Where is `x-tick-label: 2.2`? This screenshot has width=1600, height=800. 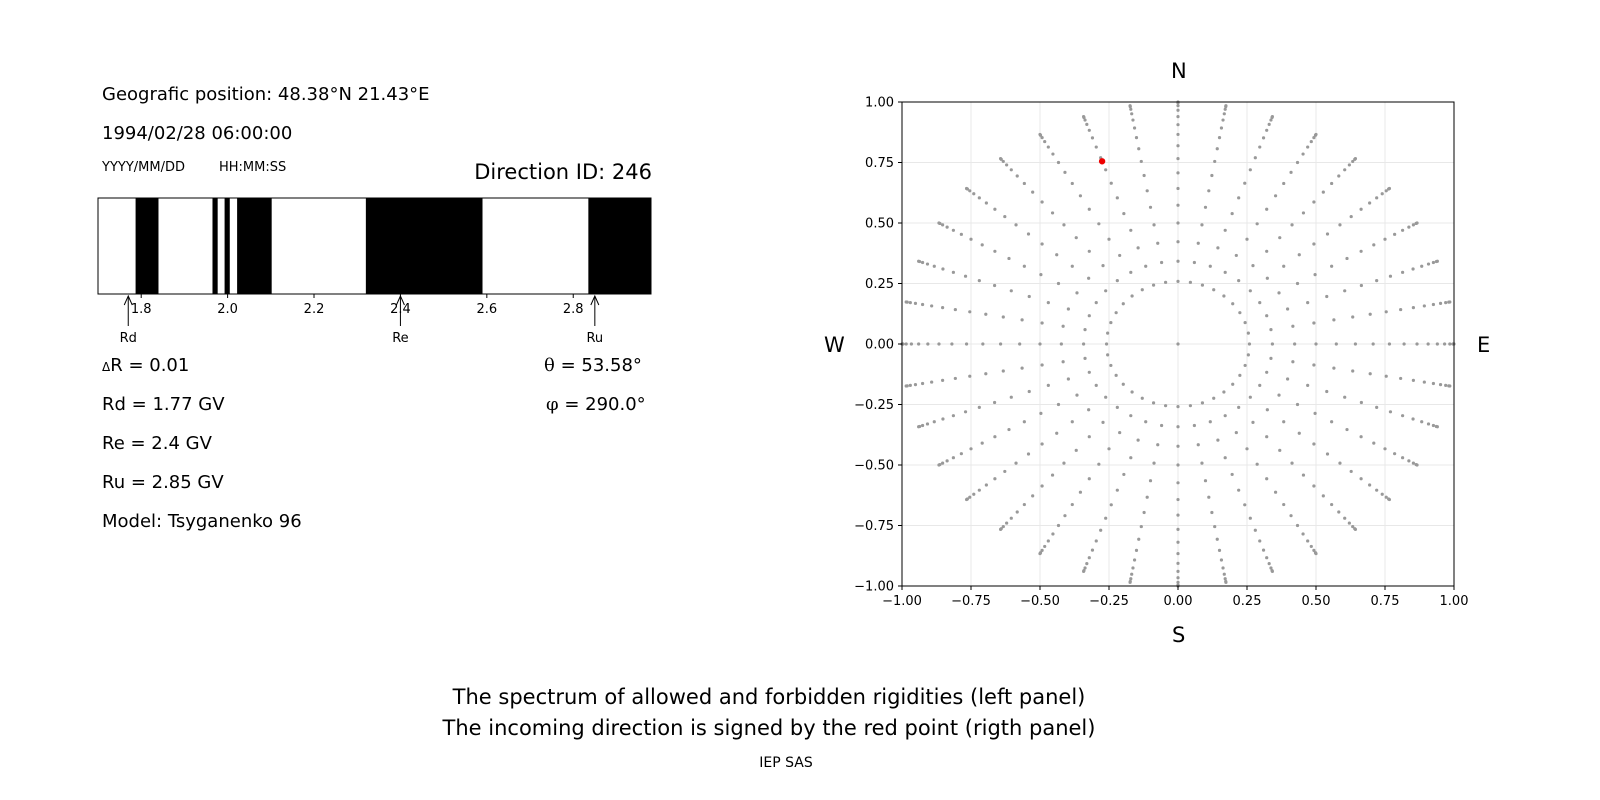 x-tick-label: 2.2 is located at coordinates (314, 309).